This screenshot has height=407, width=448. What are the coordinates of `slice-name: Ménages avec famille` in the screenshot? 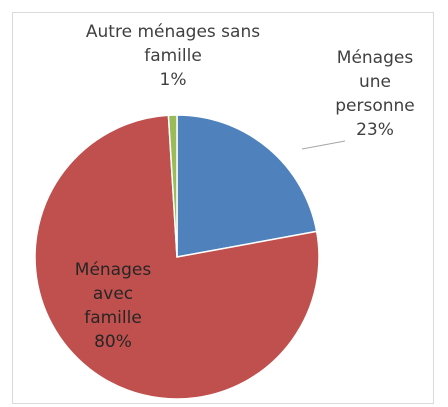 It's located at (113, 294).